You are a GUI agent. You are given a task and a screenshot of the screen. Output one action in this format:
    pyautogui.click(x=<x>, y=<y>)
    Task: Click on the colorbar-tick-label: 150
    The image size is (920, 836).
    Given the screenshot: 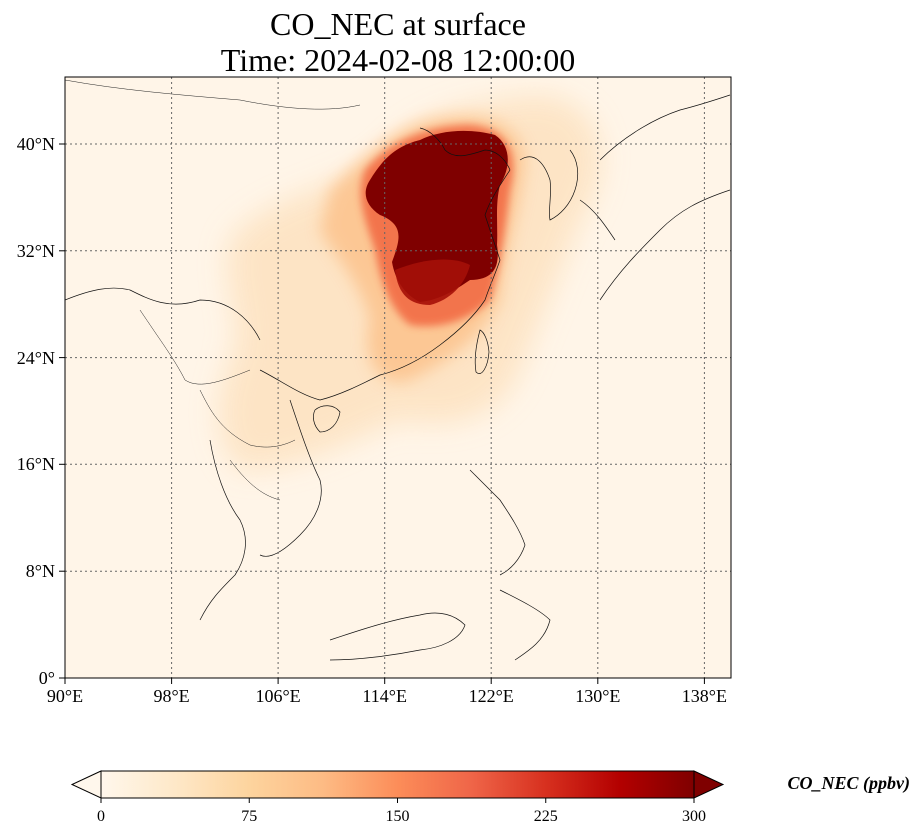 What is the action you would take?
    pyautogui.click(x=398, y=816)
    